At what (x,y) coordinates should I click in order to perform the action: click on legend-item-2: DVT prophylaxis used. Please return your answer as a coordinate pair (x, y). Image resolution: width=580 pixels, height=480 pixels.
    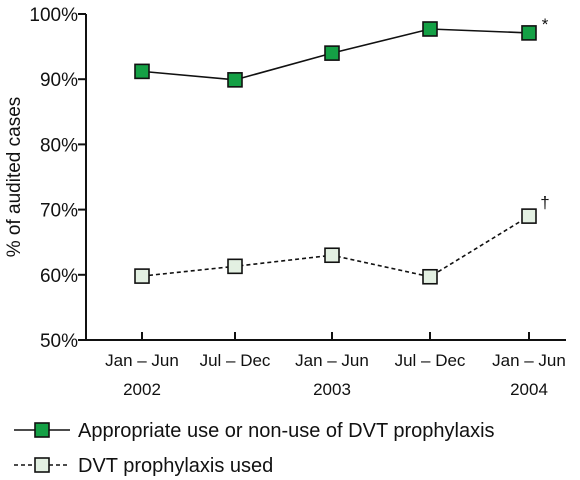
    Looking at the image, I should click on (143, 466).